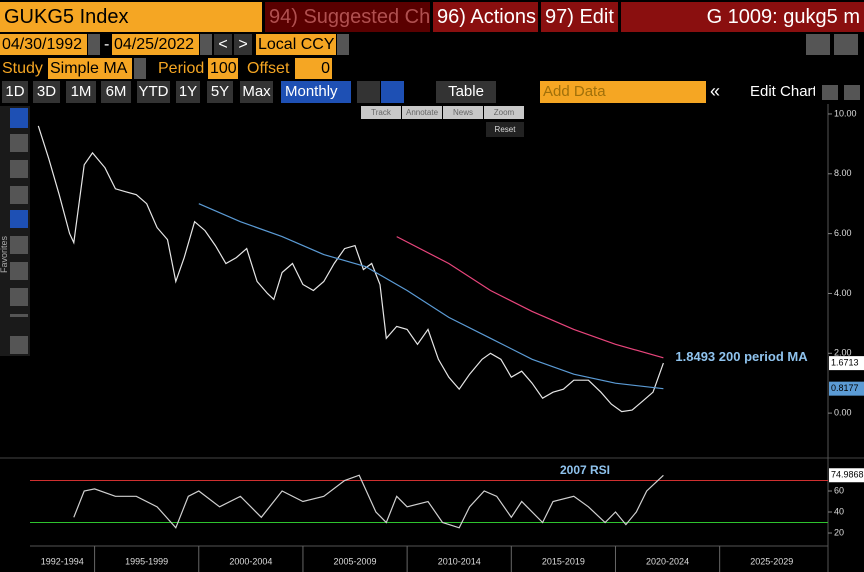 This screenshot has height=572, width=864. I want to click on redo-icon, so click(846, 44).